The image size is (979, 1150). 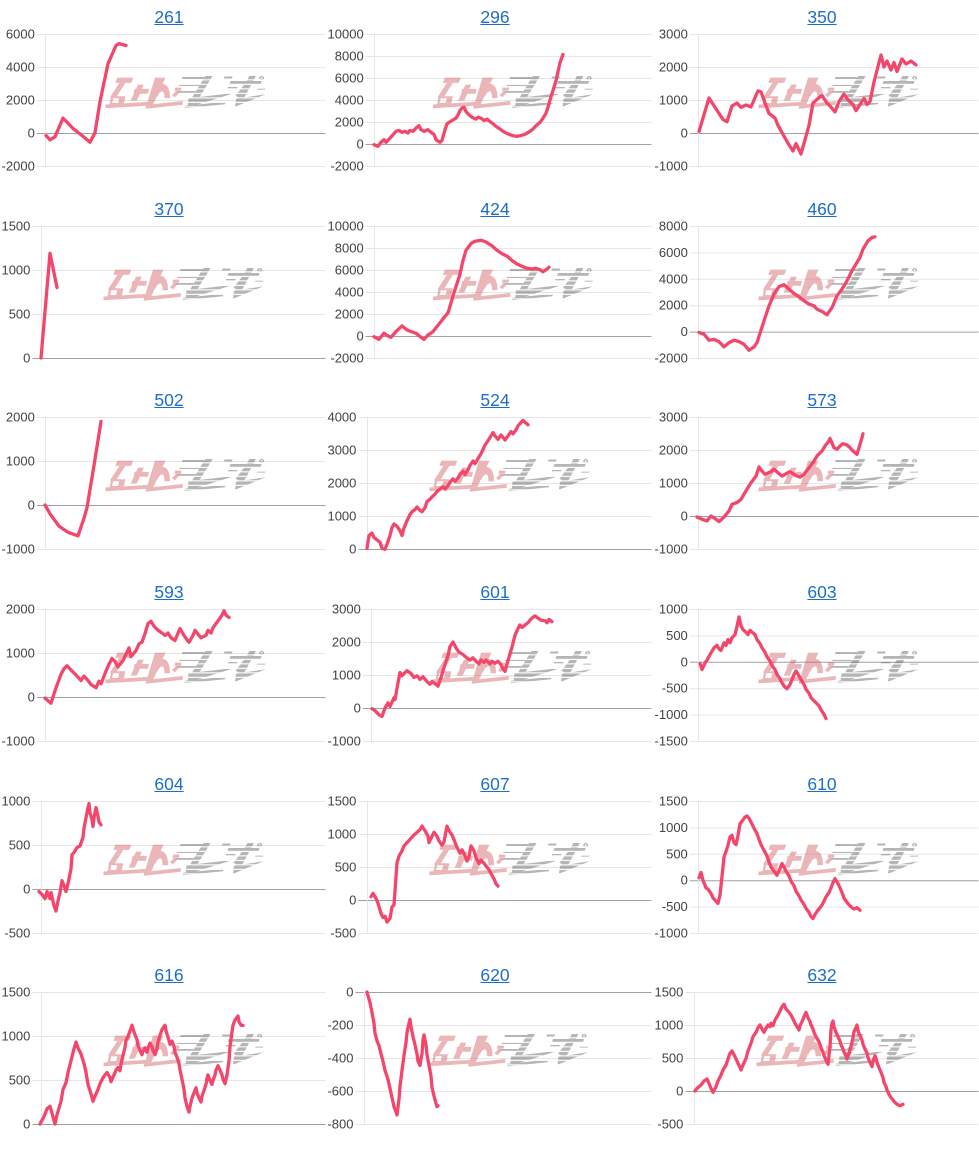 What do you see at coordinates (340, 1058) in the screenshot?
I see `svg-text: -400` at bounding box center [340, 1058].